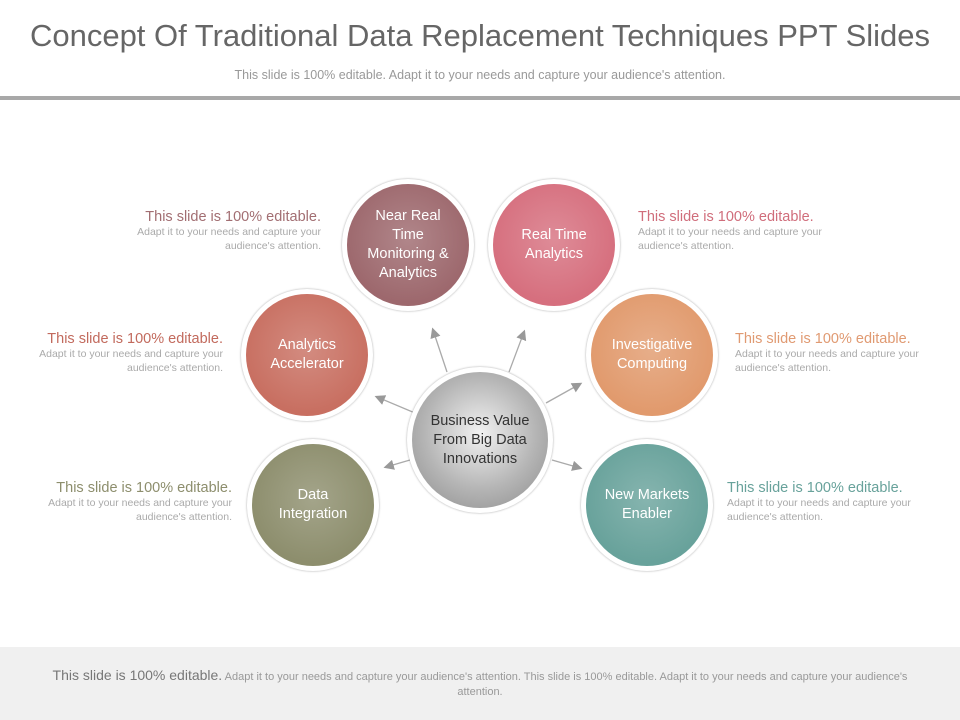 The image size is (960, 720). What do you see at coordinates (307, 355) in the screenshot?
I see `node-circle: Analytics Accelerator` at bounding box center [307, 355].